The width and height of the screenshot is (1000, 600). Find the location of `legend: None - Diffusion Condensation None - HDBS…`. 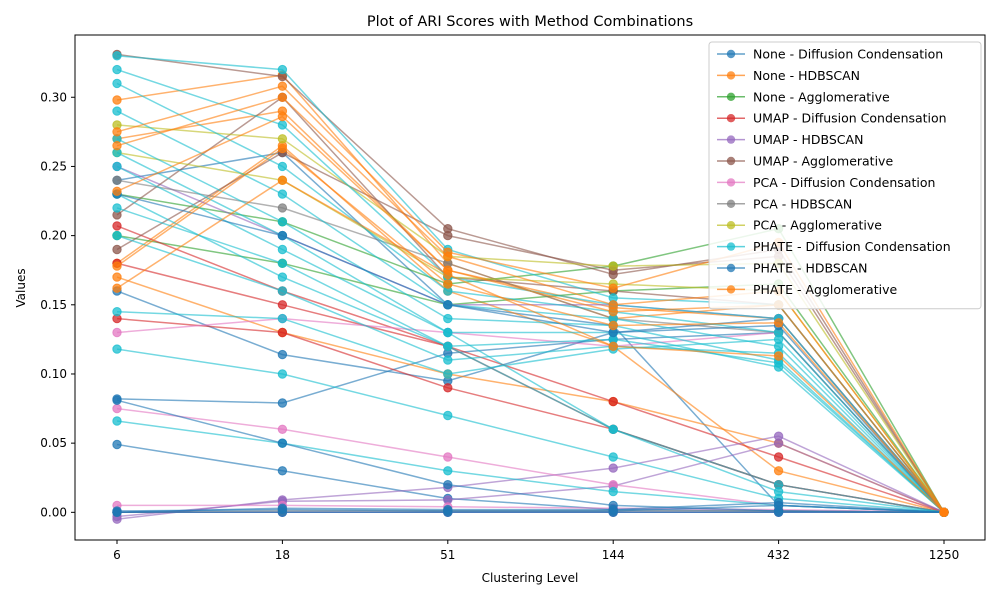

legend: None - Diffusion Condensation None - HDBS… is located at coordinates (845, 175).